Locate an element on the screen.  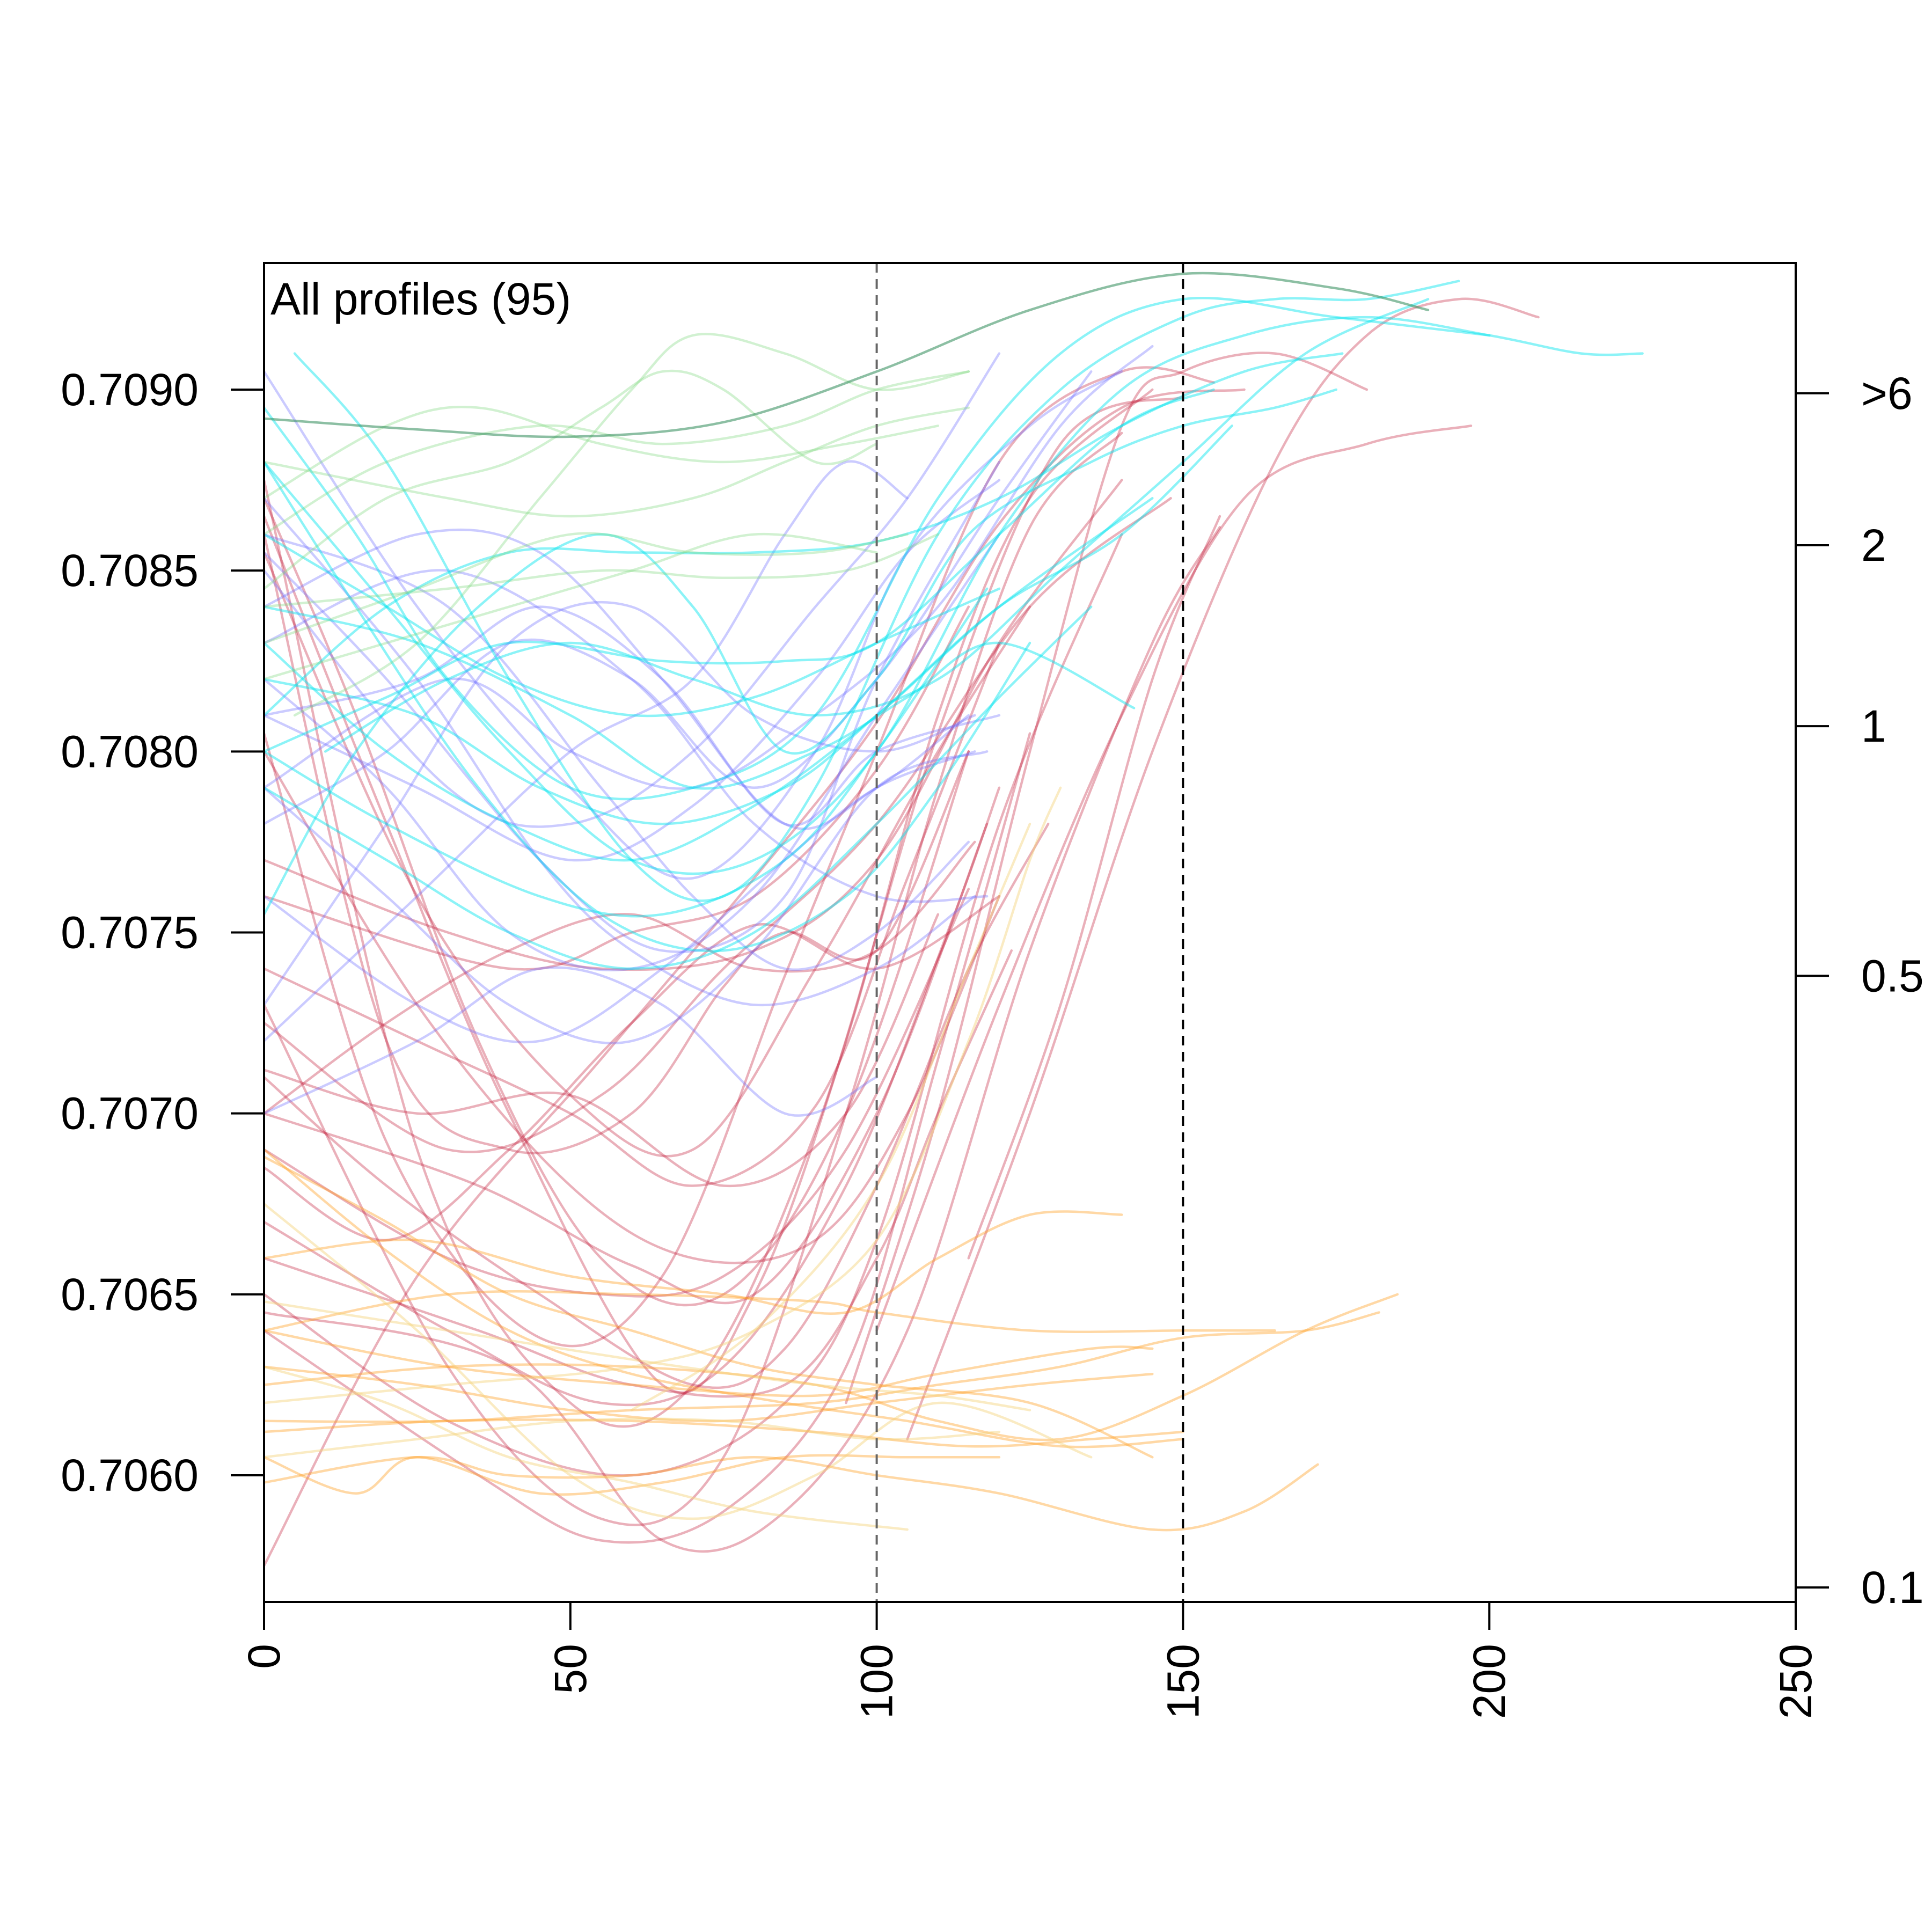
y-tick-label: 0.7090 is located at coordinates (130, 389).